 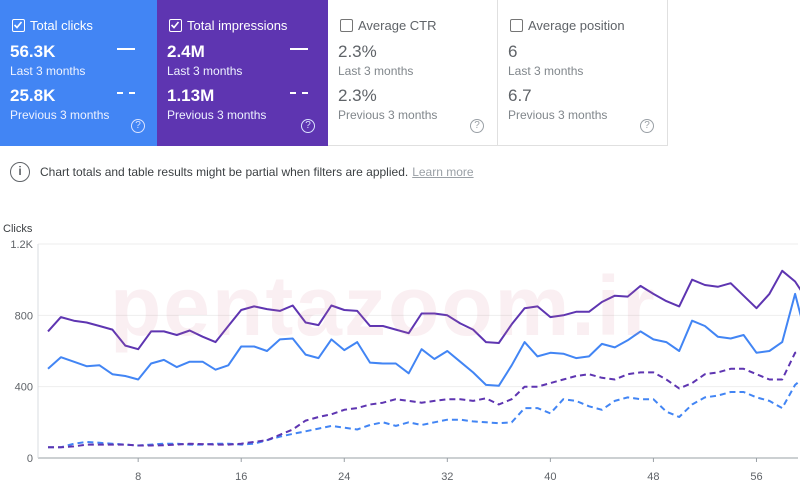 What do you see at coordinates (24, 316) in the screenshot?
I see `y-tick-label: 800` at bounding box center [24, 316].